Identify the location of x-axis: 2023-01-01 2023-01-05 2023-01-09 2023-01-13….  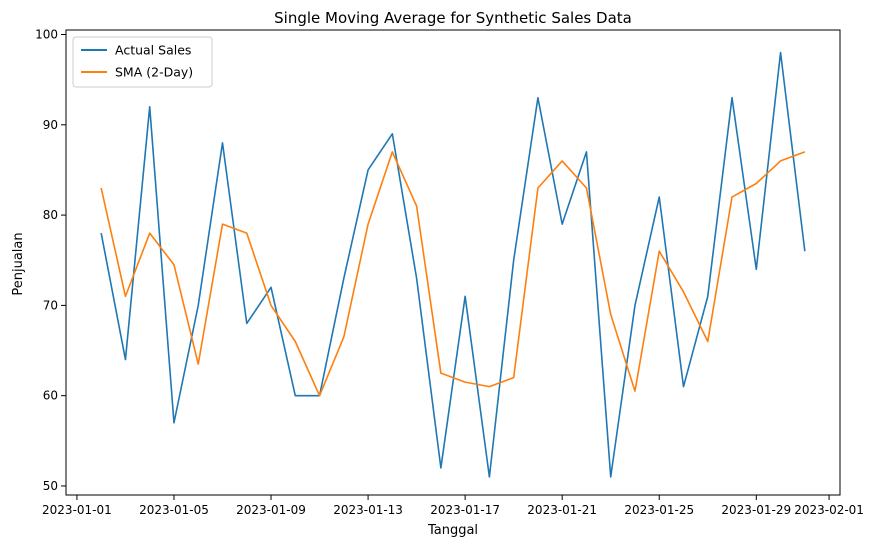
(453, 506).